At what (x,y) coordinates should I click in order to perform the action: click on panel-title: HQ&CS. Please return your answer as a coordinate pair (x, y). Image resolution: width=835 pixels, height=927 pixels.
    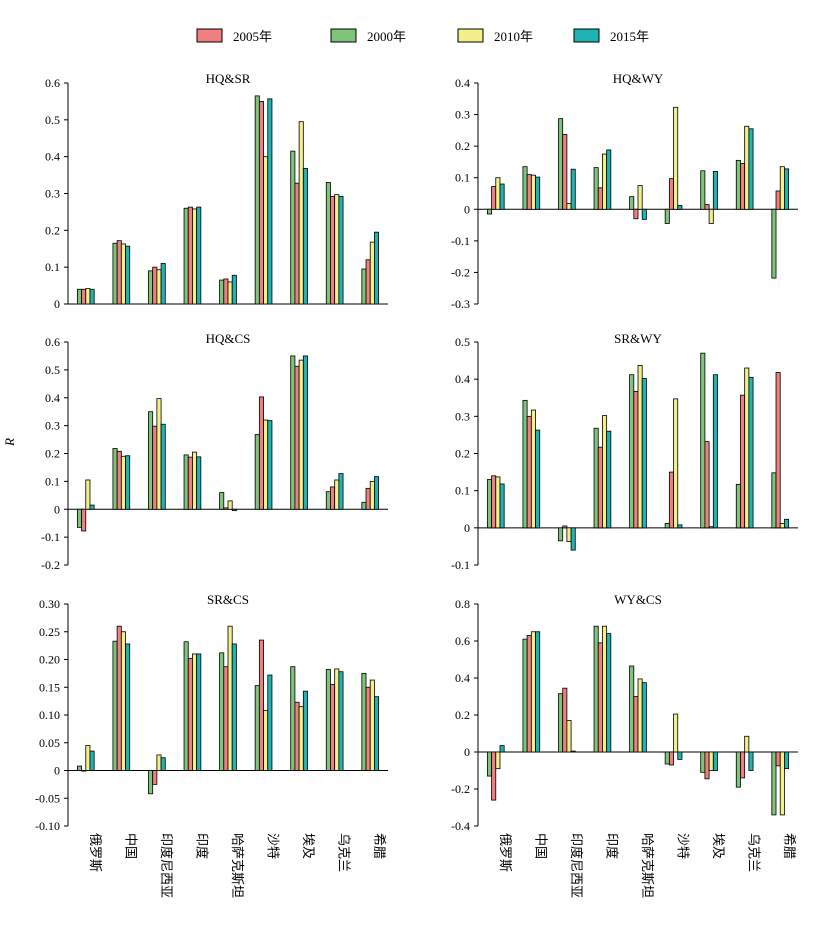
    Looking at the image, I should click on (228, 338).